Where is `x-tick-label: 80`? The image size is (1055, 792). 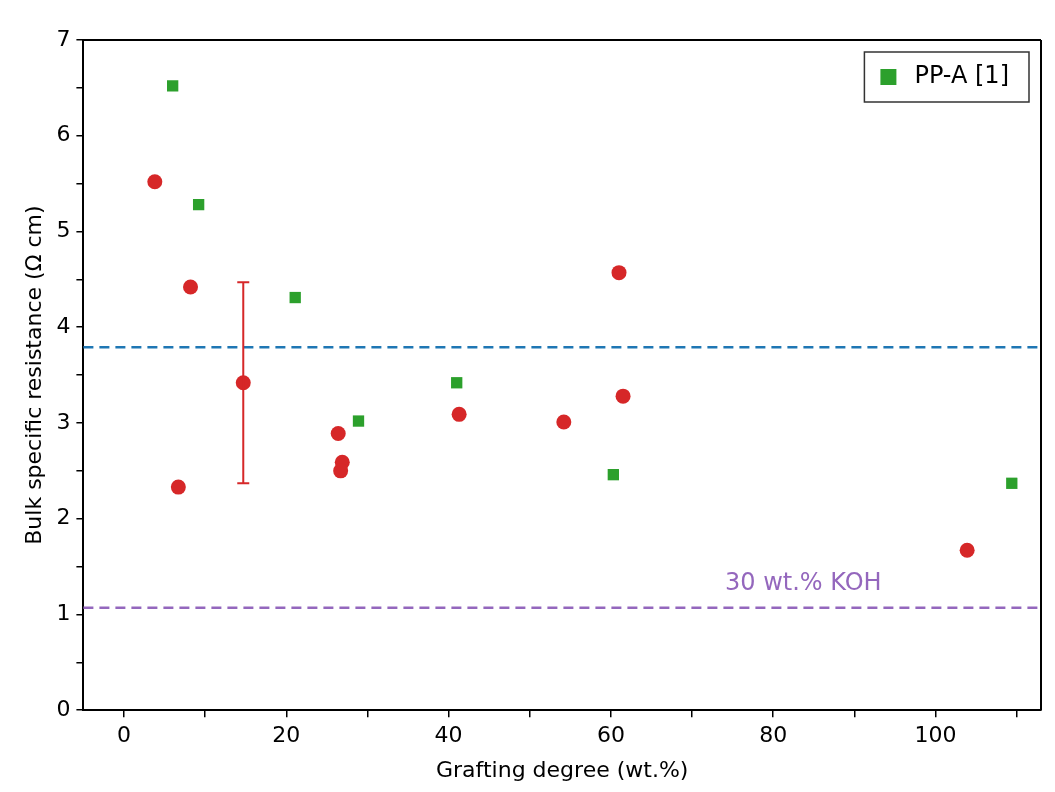 x-tick-label: 80 is located at coordinates (773, 735).